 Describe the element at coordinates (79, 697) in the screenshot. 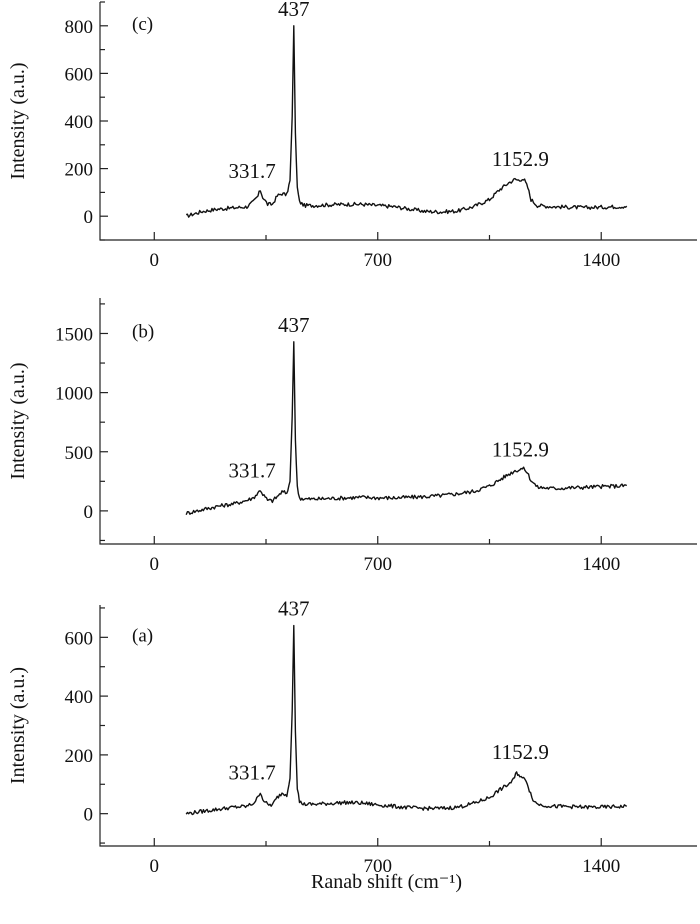

I see `panel-a-y-tick-label: 400` at that location.